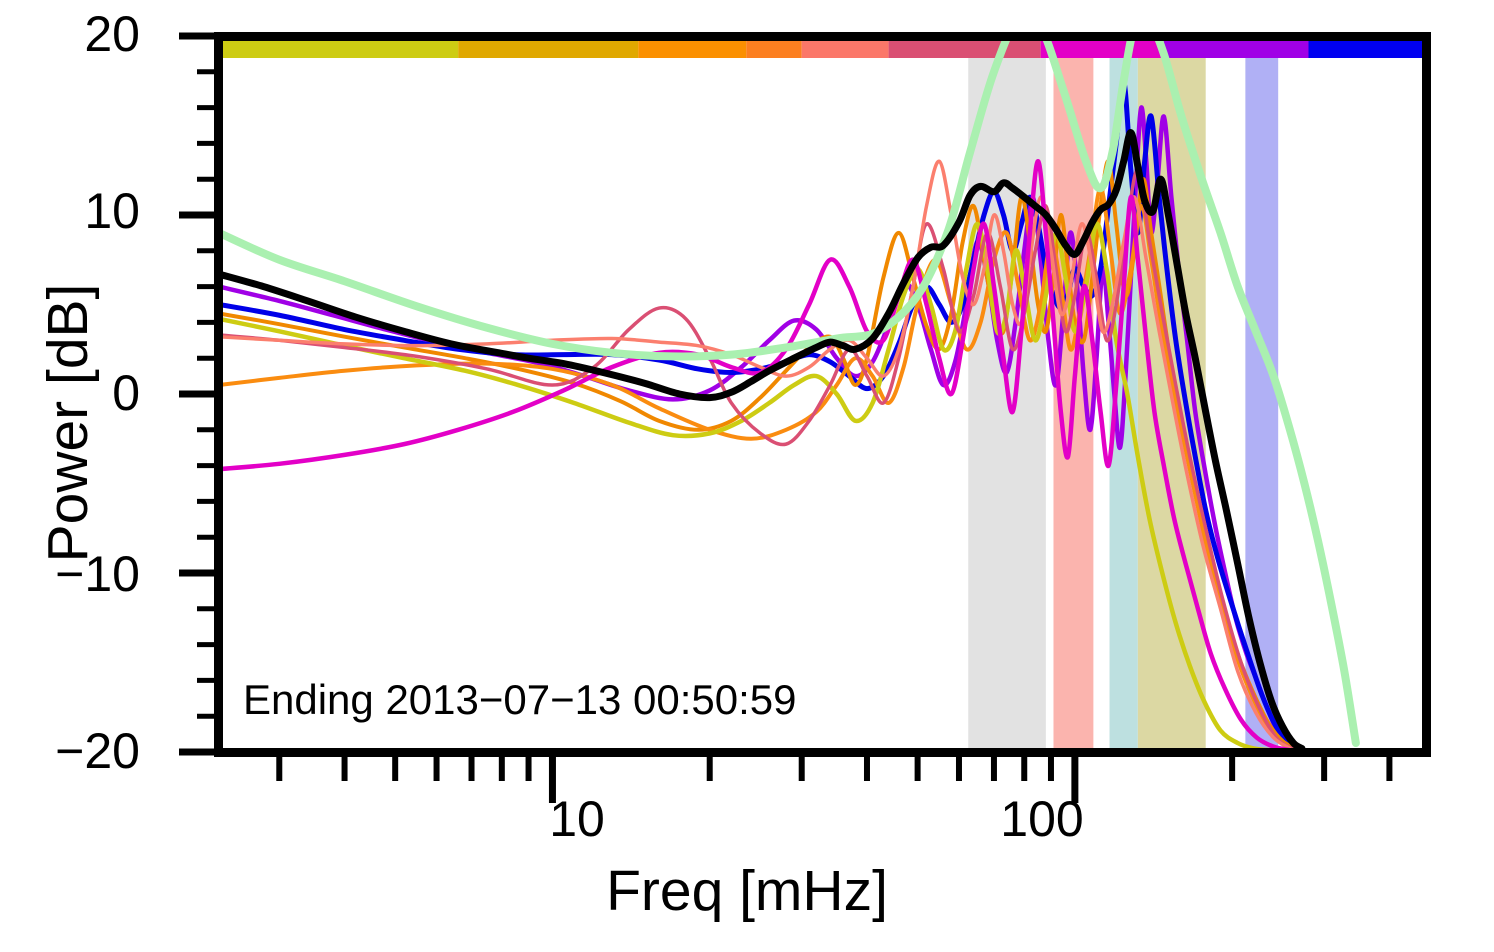  I want to click on y-tick-label-0: 0, so click(126, 393).